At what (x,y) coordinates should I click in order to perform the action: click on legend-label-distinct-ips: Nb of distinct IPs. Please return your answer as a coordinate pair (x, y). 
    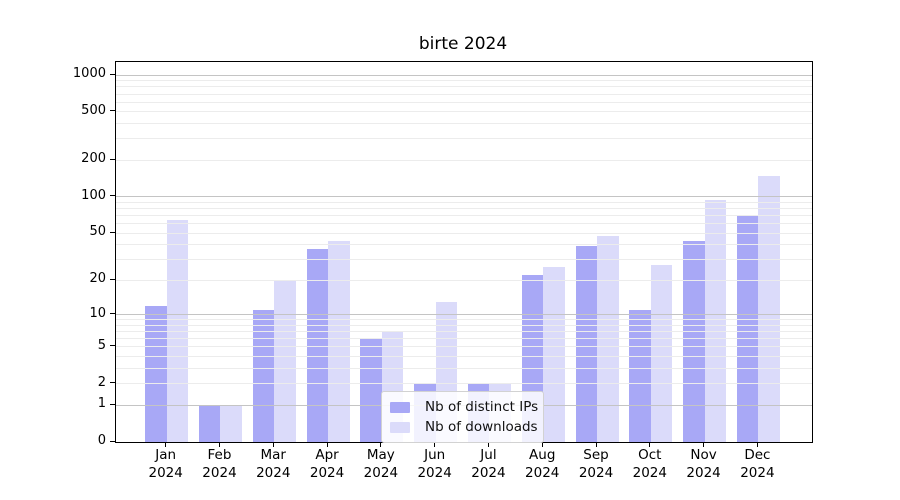
    Looking at the image, I should click on (482, 407).